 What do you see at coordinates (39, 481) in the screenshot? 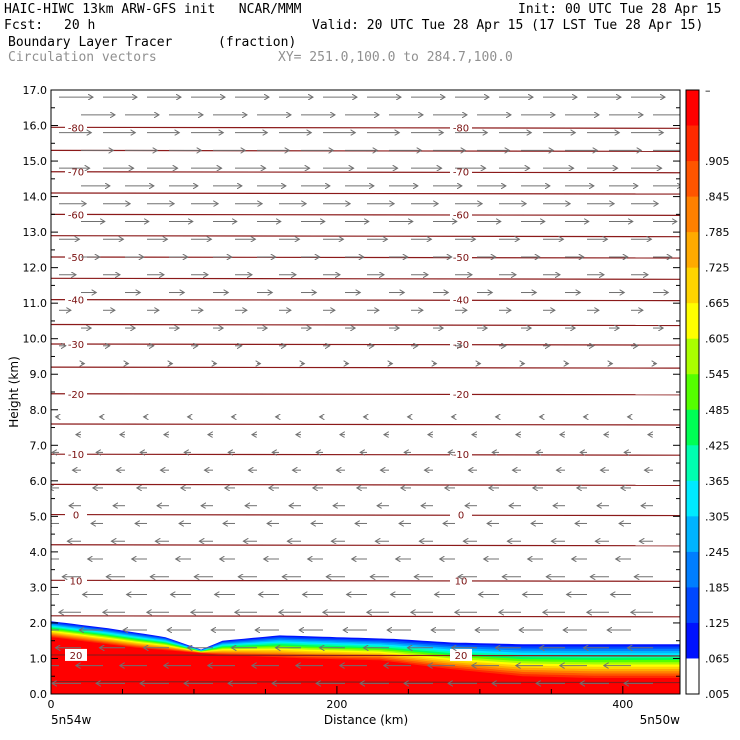
I see `y-tick-label: 6.0` at bounding box center [39, 481].